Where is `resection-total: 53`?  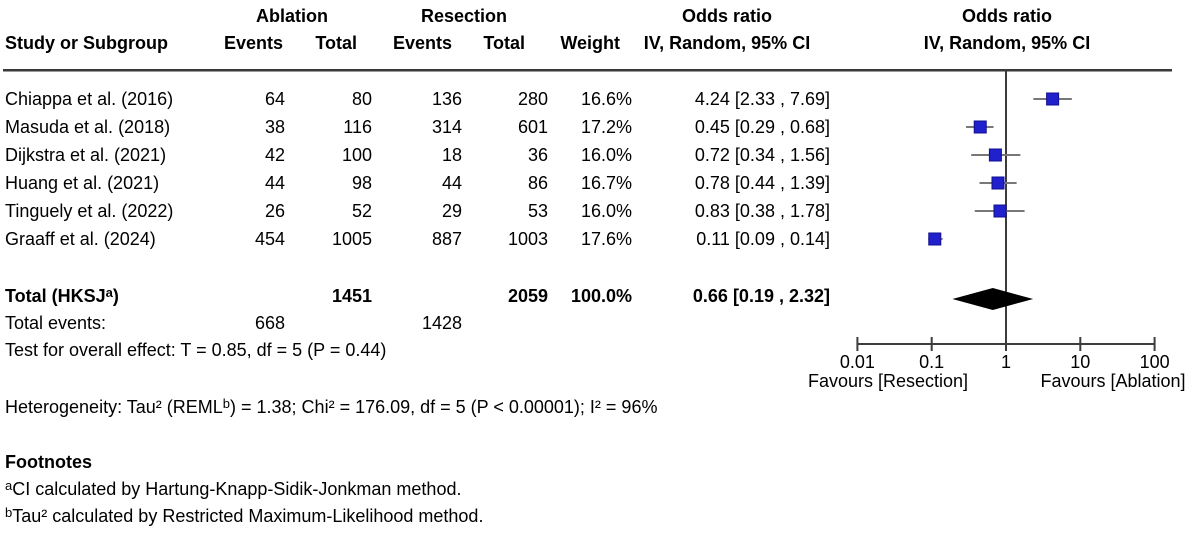 resection-total: 53 is located at coordinates (537, 211).